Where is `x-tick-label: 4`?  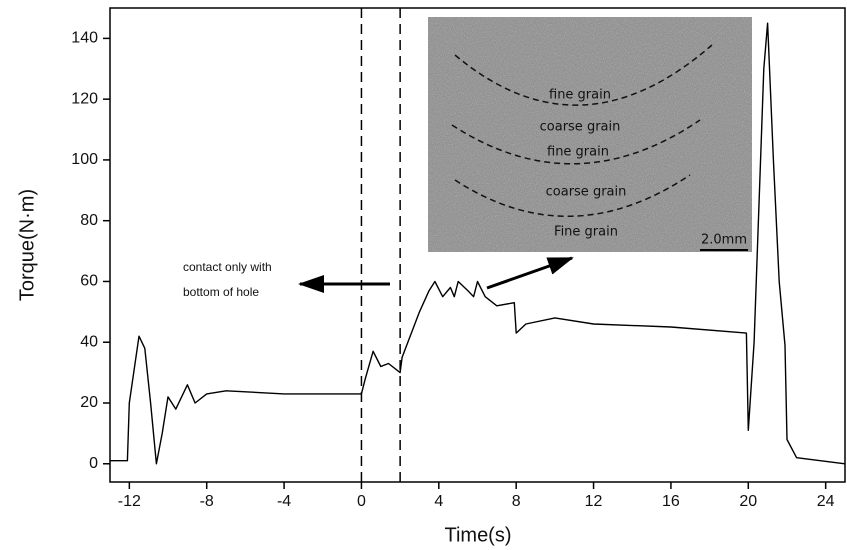 x-tick-label: 4 is located at coordinates (438, 501).